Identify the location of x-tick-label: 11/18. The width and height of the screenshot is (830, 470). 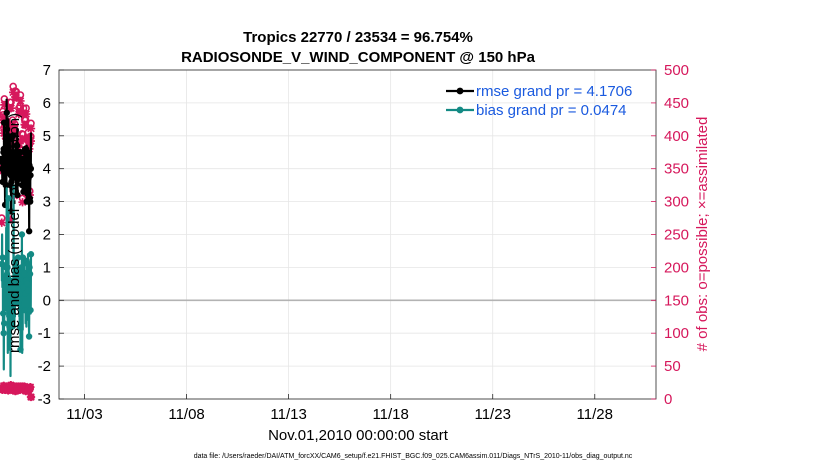
(390, 414).